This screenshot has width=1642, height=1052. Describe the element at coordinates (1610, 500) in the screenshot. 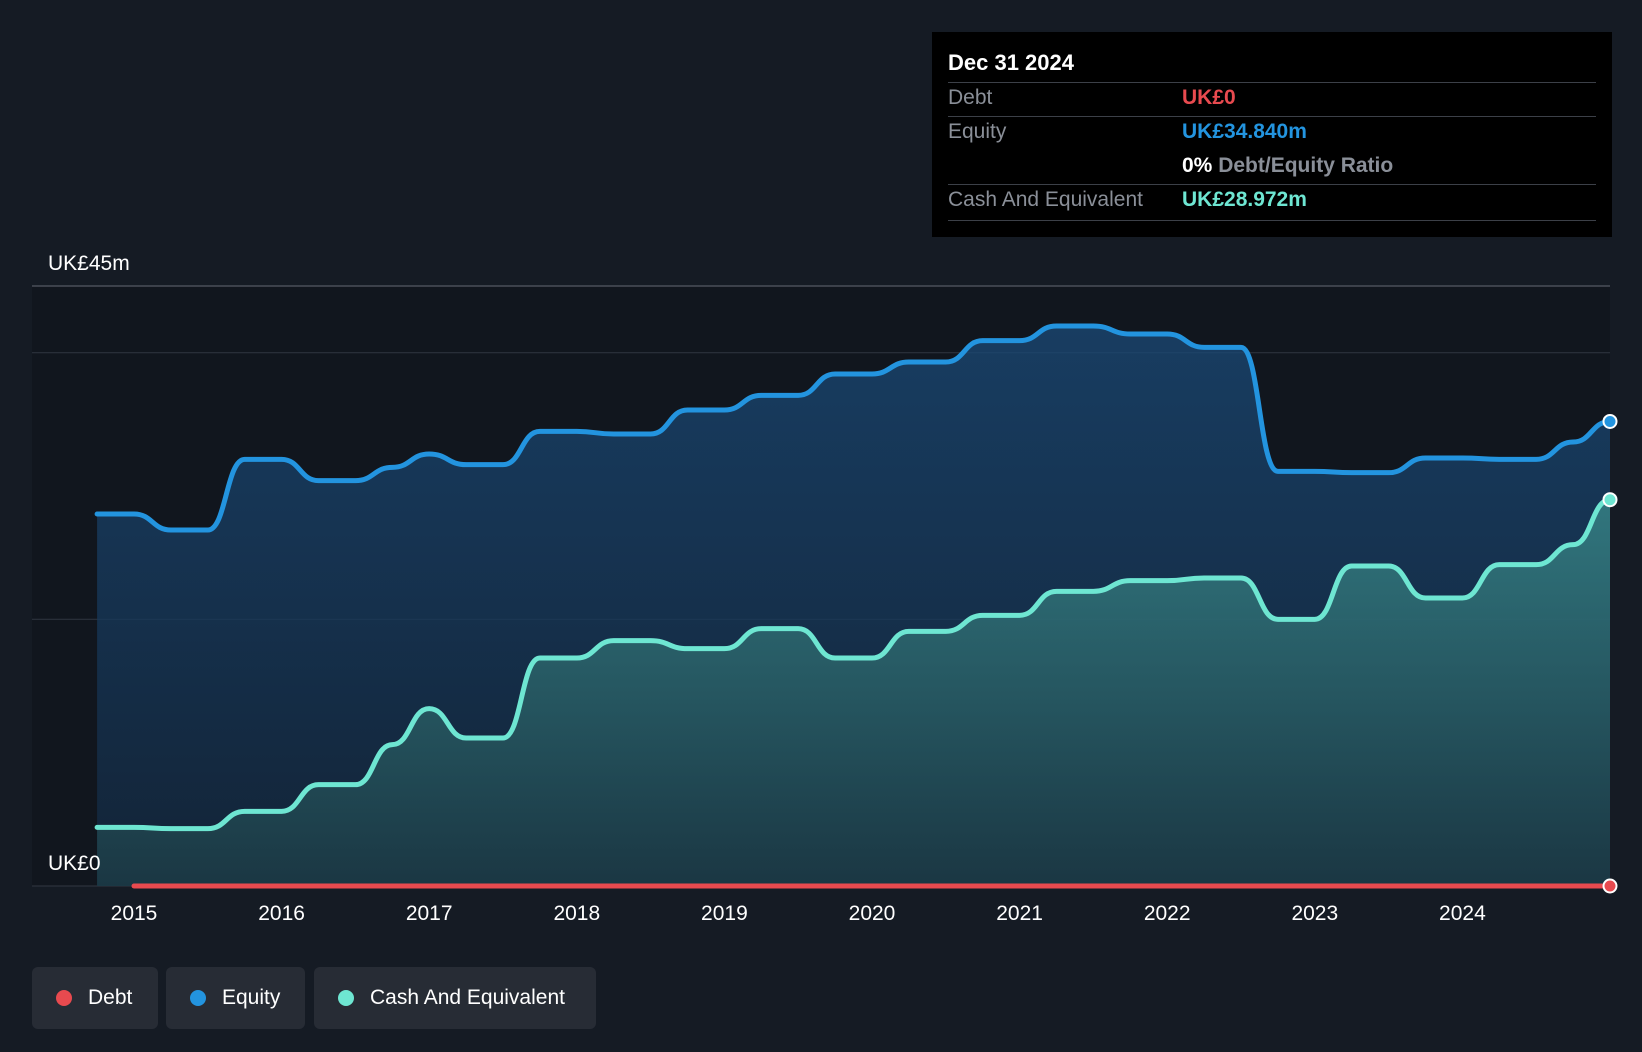

I see `cash-endpoint-marker` at that location.